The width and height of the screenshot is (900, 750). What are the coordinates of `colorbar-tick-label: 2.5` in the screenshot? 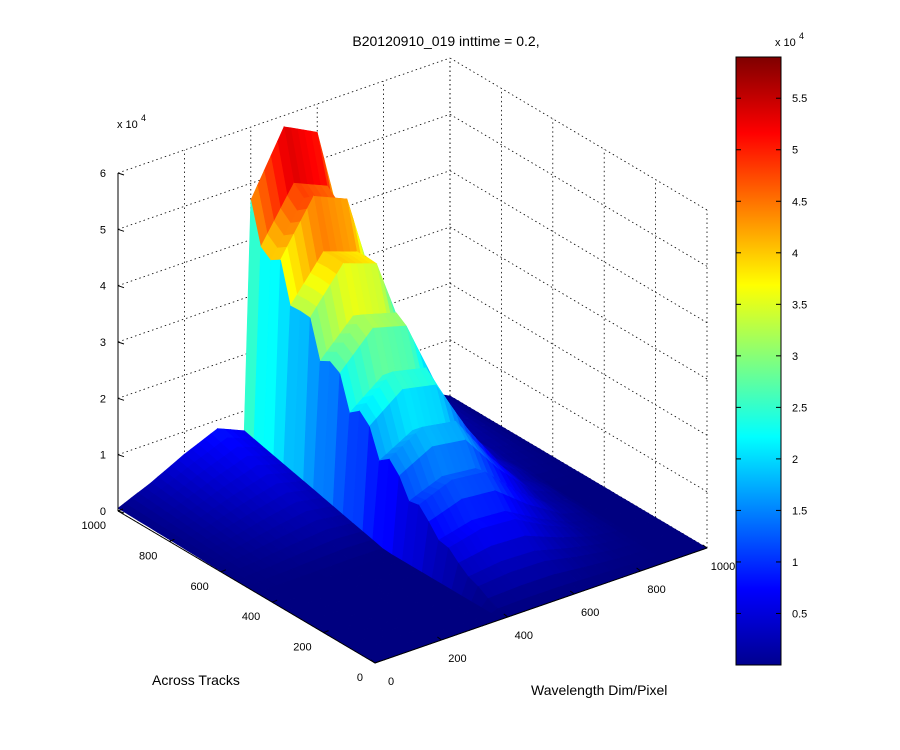 It's located at (799, 408).